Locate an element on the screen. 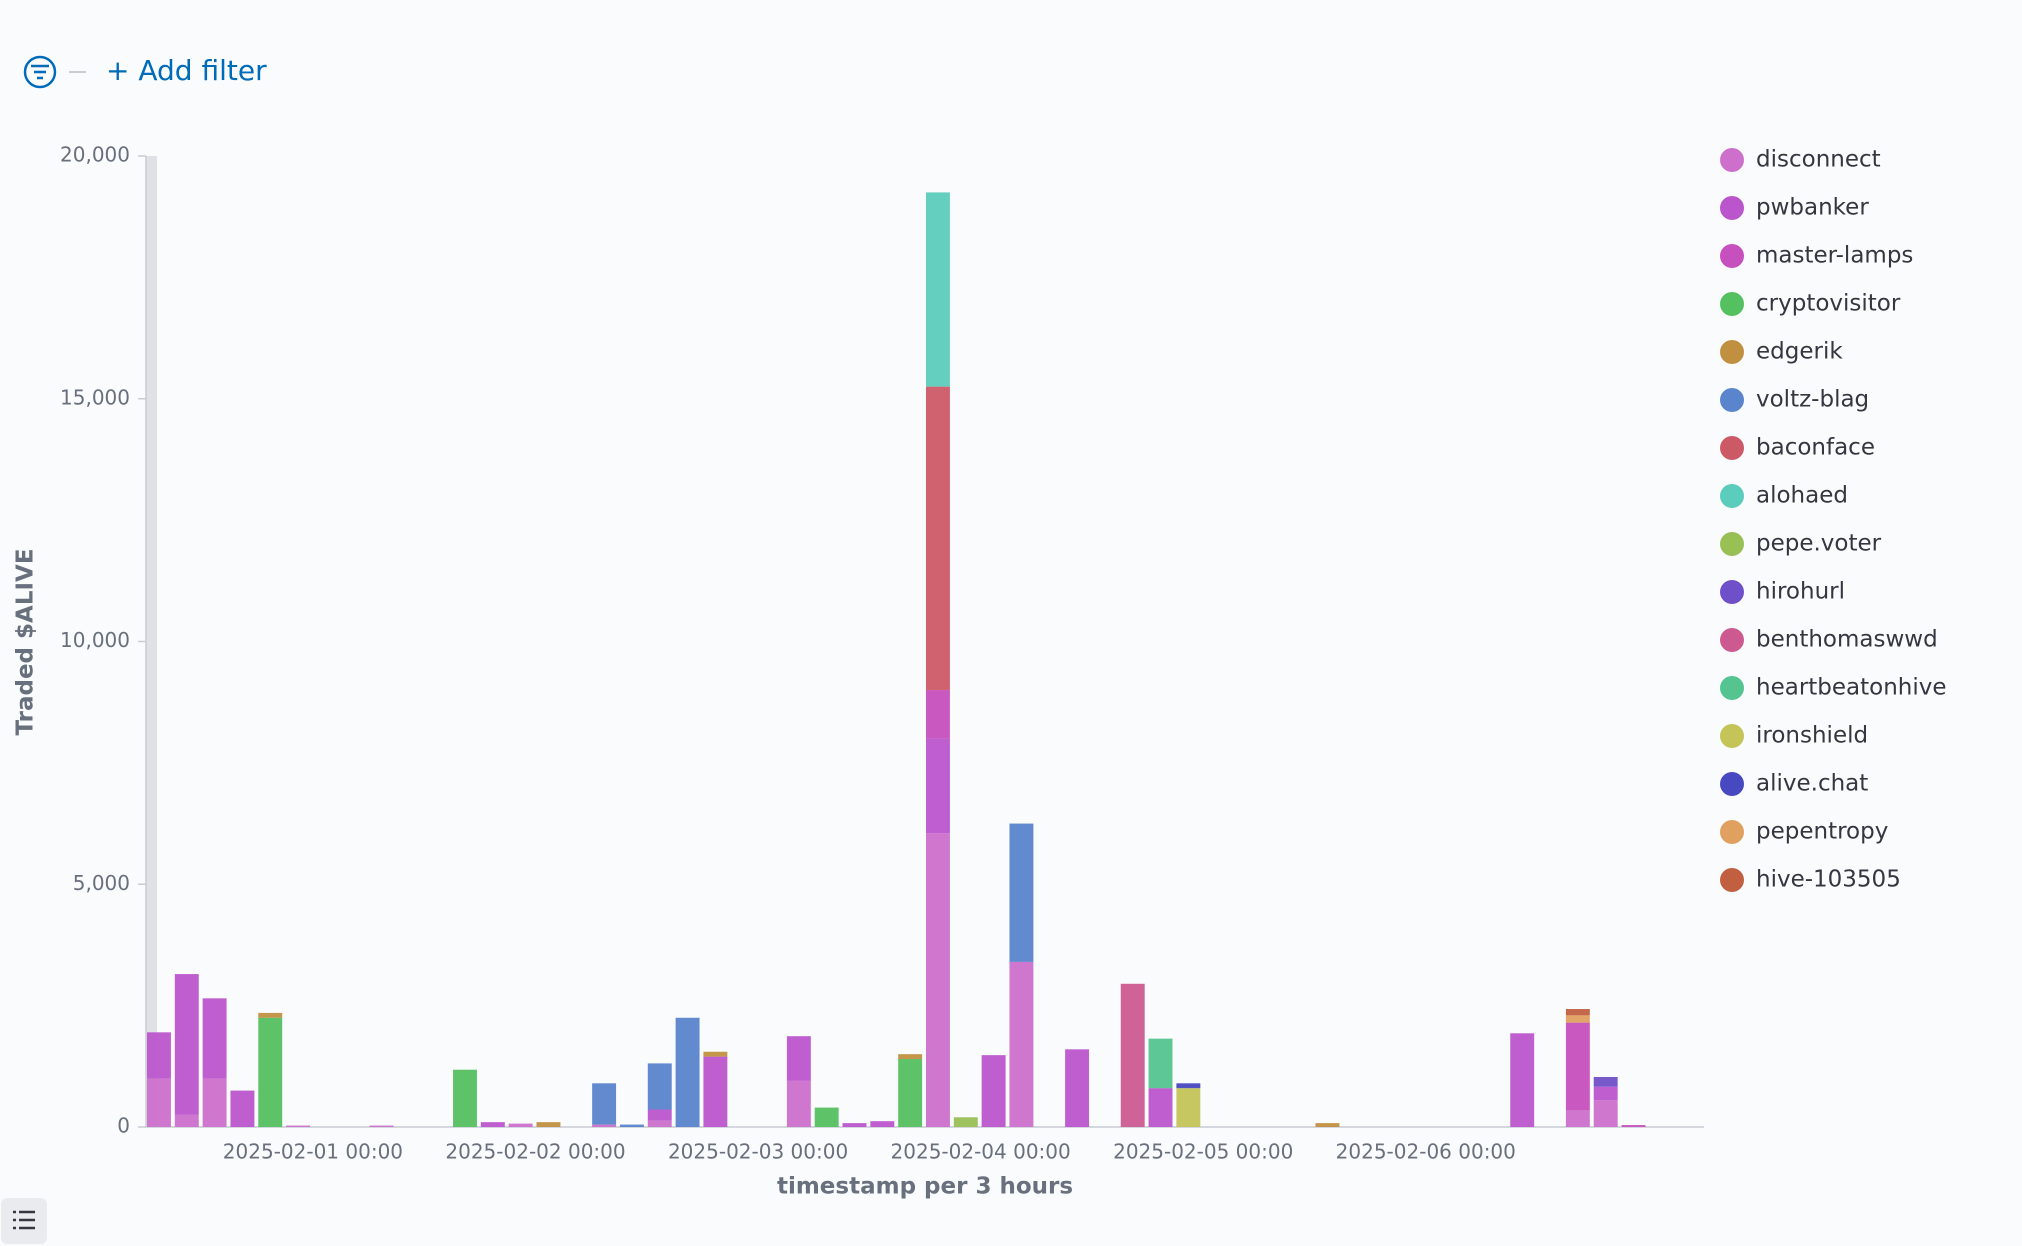 This screenshot has height=1246, width=2022. x-tick-label: 2025-02-05 00:00 is located at coordinates (1203, 1152).